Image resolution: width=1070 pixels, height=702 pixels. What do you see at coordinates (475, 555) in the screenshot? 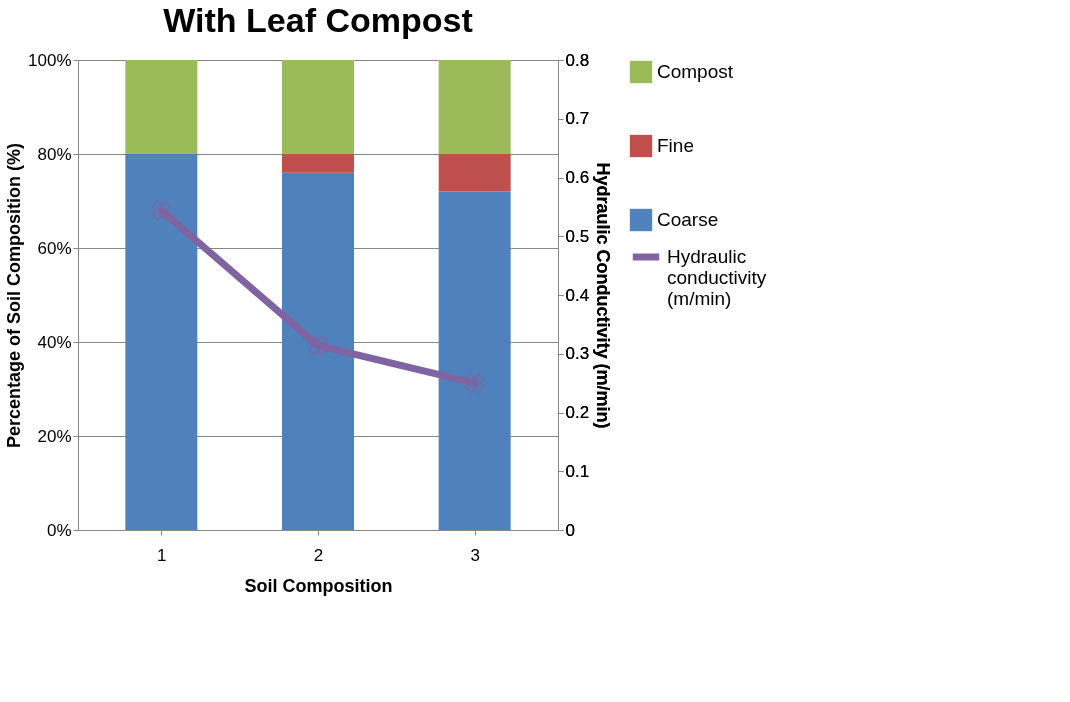
I see `x-tick-label: 3` at bounding box center [475, 555].